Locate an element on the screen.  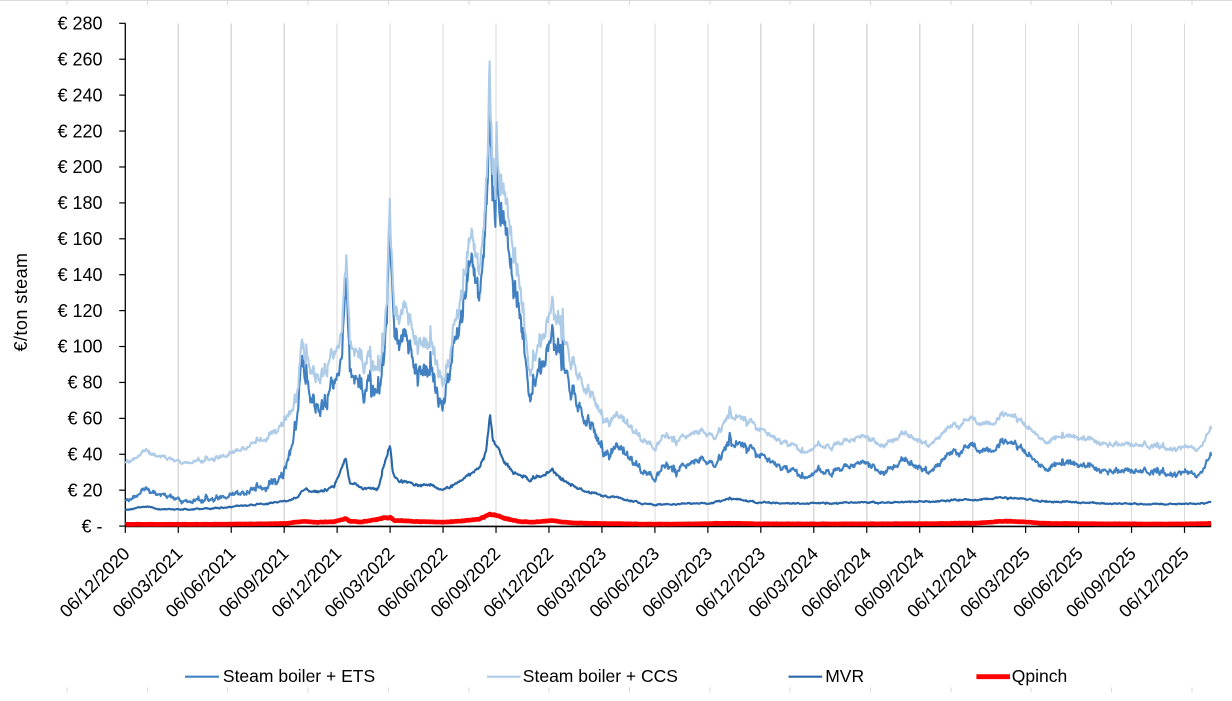
svg-text: Steam boiler + CCS is located at coordinates (600, 676).